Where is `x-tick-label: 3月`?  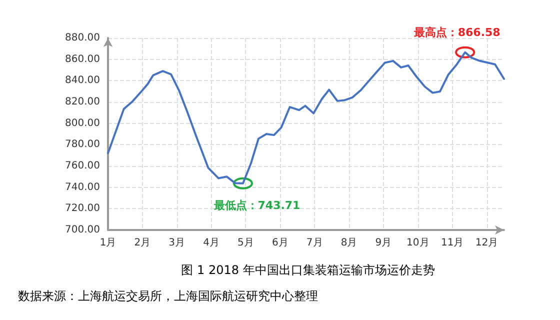 x-tick-label: 3月 is located at coordinates (177, 243).